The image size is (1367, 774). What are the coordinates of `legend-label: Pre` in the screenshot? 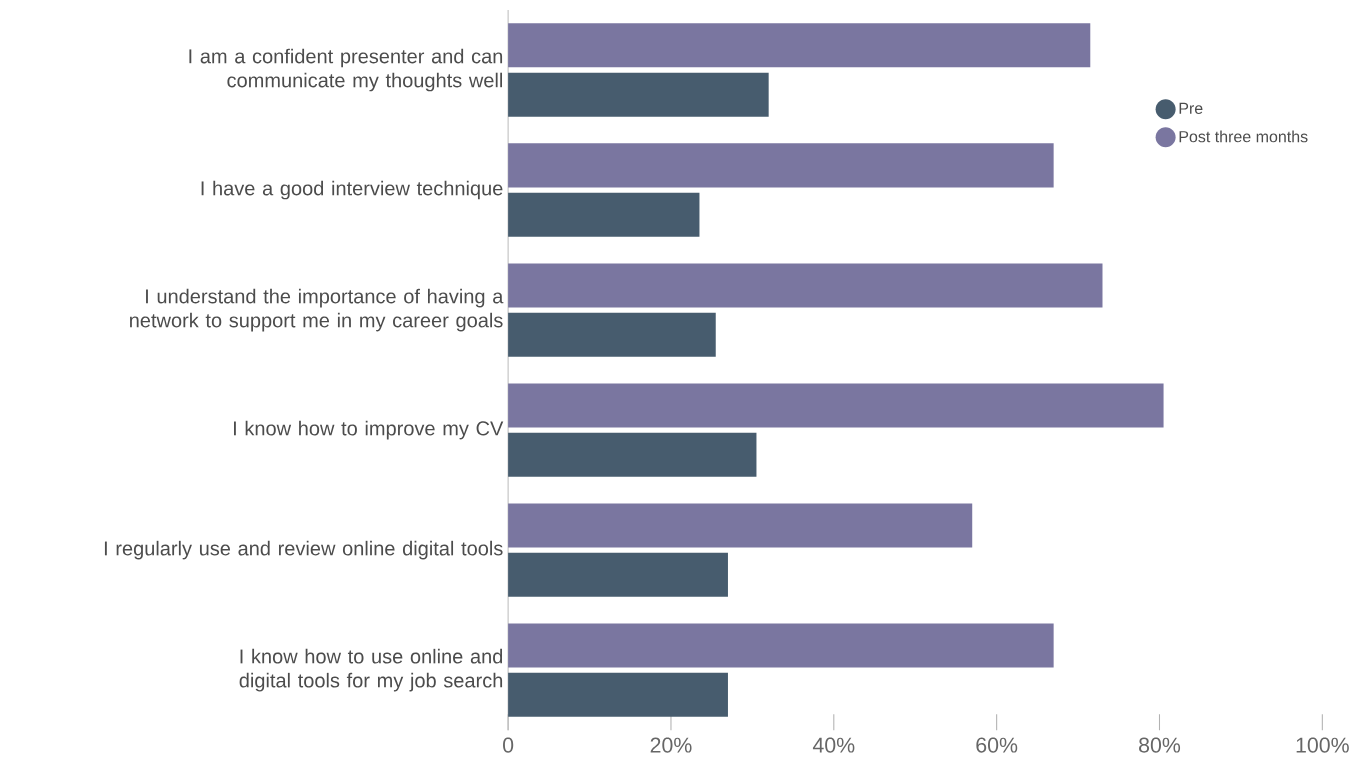 It's located at (1191, 108).